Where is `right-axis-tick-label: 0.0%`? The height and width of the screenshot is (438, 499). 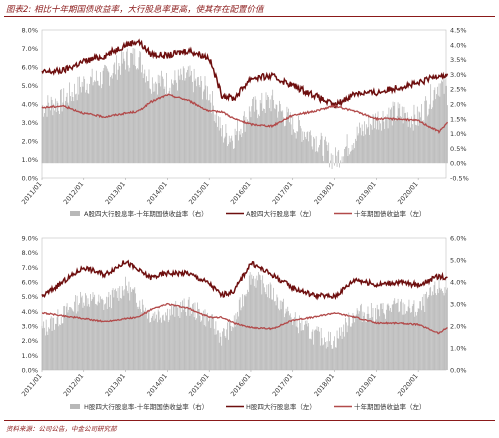
right-axis-tick-label: 0.0% is located at coordinates (458, 164).